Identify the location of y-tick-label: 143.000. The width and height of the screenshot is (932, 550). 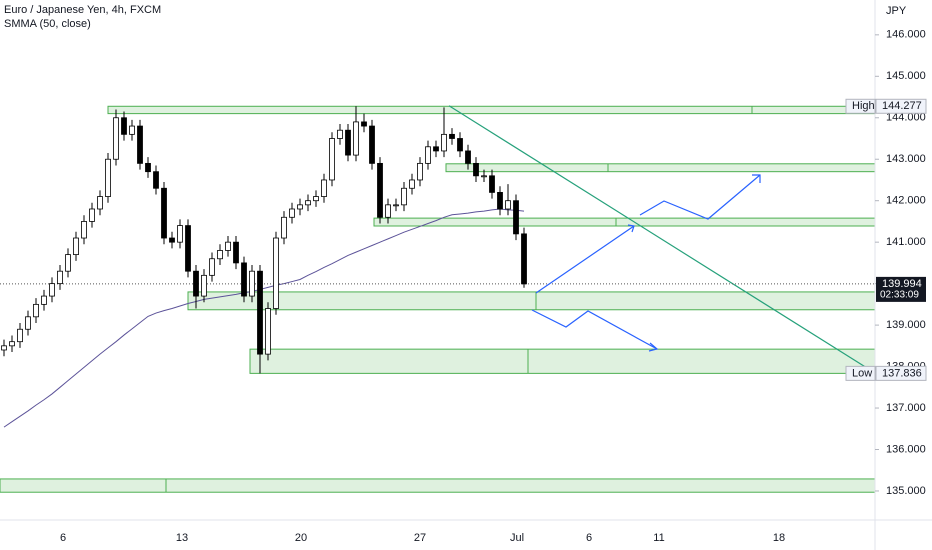
(906, 159).